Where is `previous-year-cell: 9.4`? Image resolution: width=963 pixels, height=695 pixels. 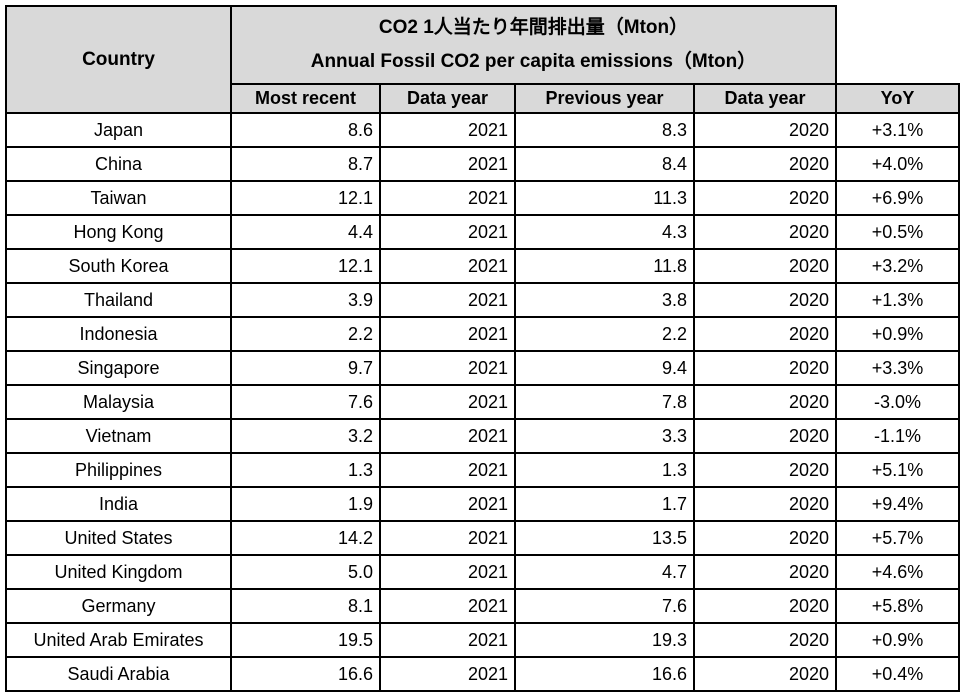 previous-year-cell: 9.4 is located at coordinates (604, 368).